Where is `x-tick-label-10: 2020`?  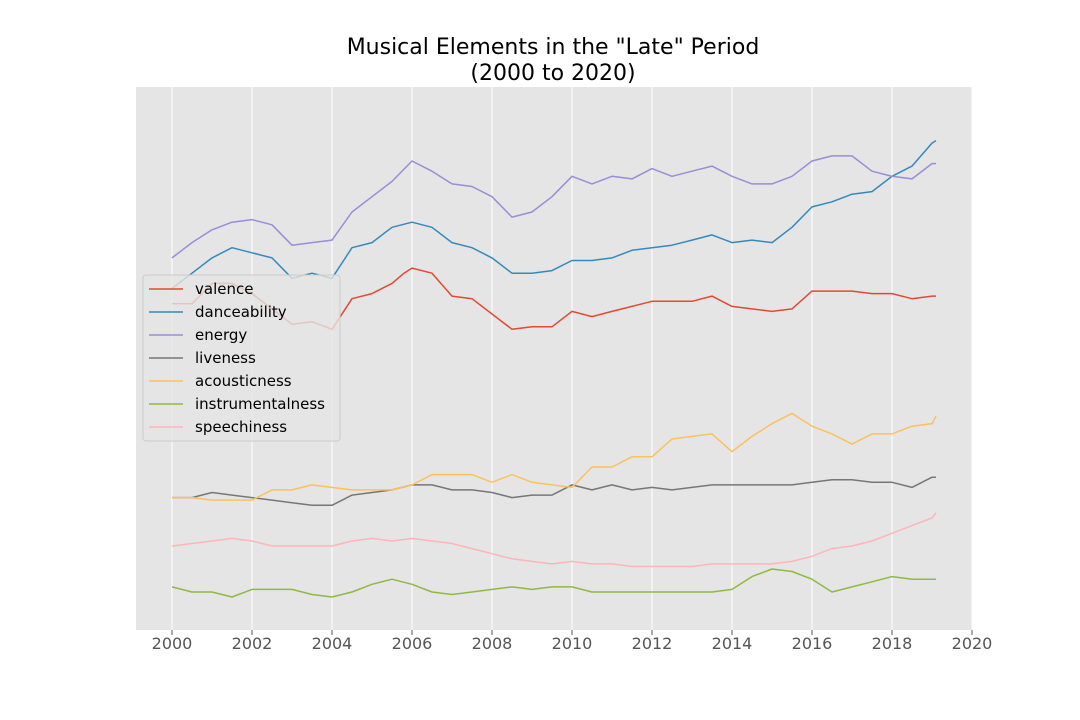
x-tick-label-10: 2020 is located at coordinates (972, 643).